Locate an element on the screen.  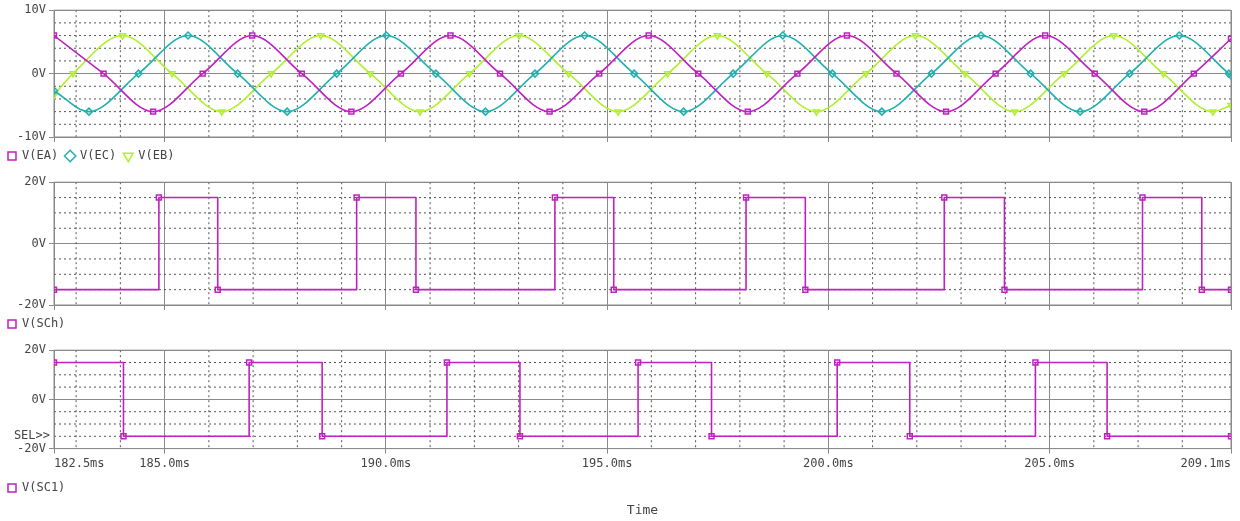
legend-label: V(EA) is located at coordinates (40, 155).